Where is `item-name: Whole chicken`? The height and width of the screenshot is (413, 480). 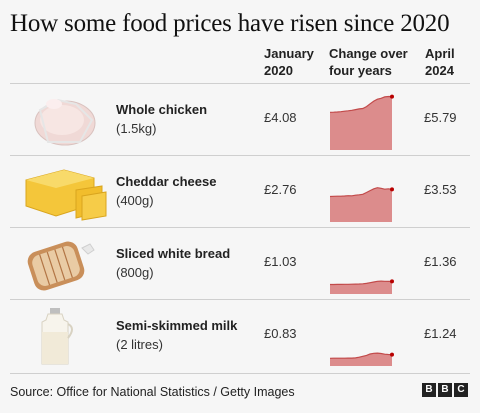 item-name: Whole chicken is located at coordinates (162, 109).